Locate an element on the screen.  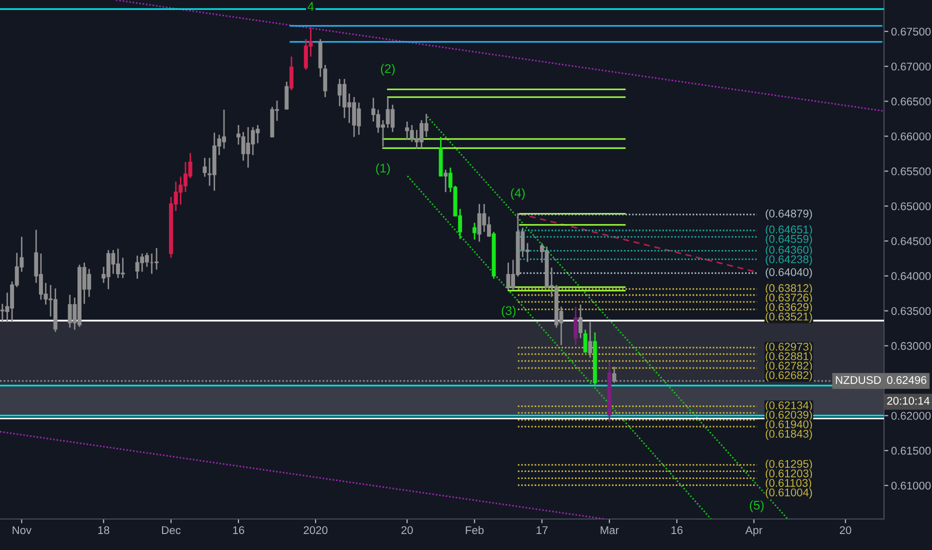
series-label: (0.61940) is located at coordinates (789, 425).